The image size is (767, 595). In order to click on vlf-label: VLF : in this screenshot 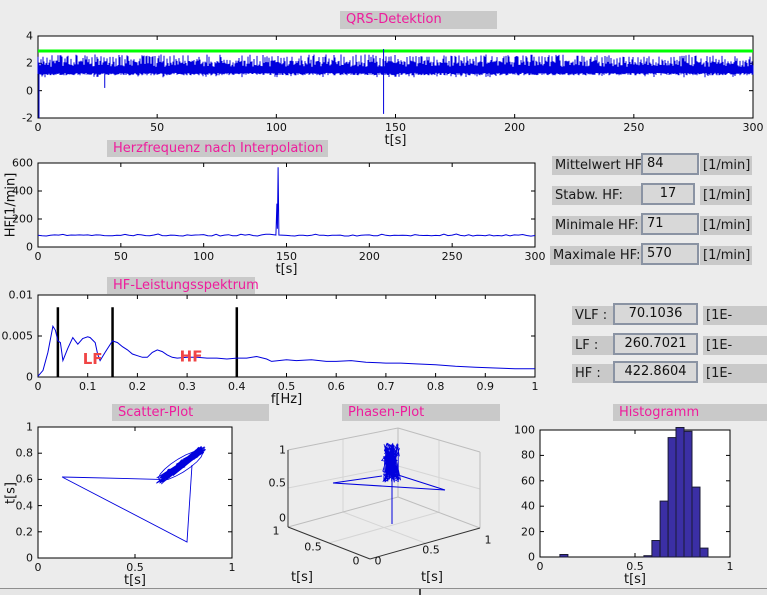, I will do `click(595, 315)`.